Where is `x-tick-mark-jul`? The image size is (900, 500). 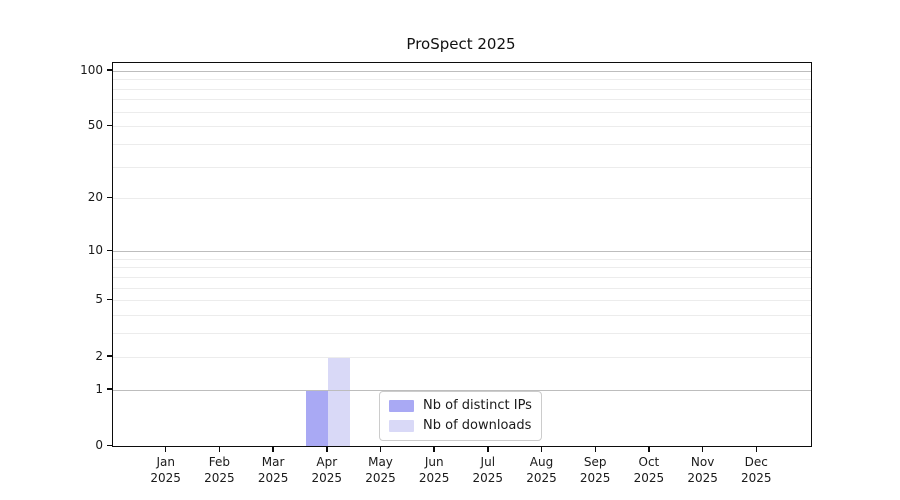
x-tick-mark-jul is located at coordinates (488, 449).